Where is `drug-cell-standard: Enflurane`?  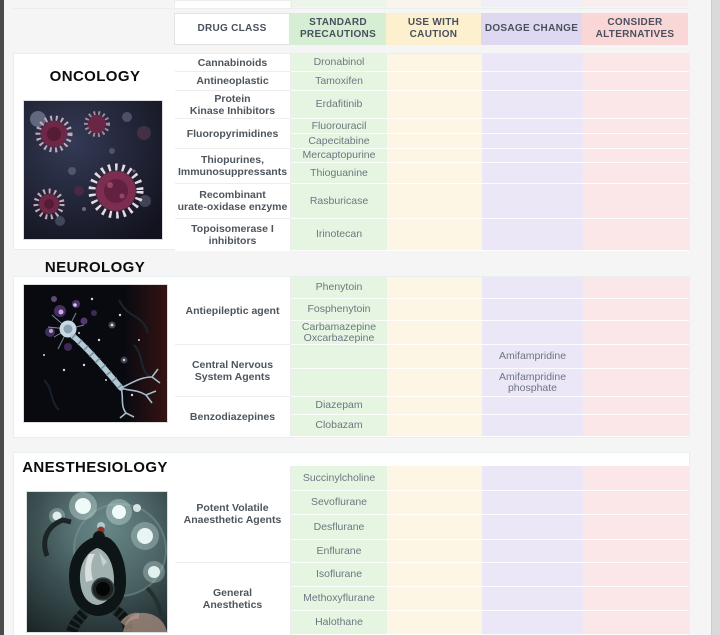
drug-cell-standard: Enflurane is located at coordinates (339, 551).